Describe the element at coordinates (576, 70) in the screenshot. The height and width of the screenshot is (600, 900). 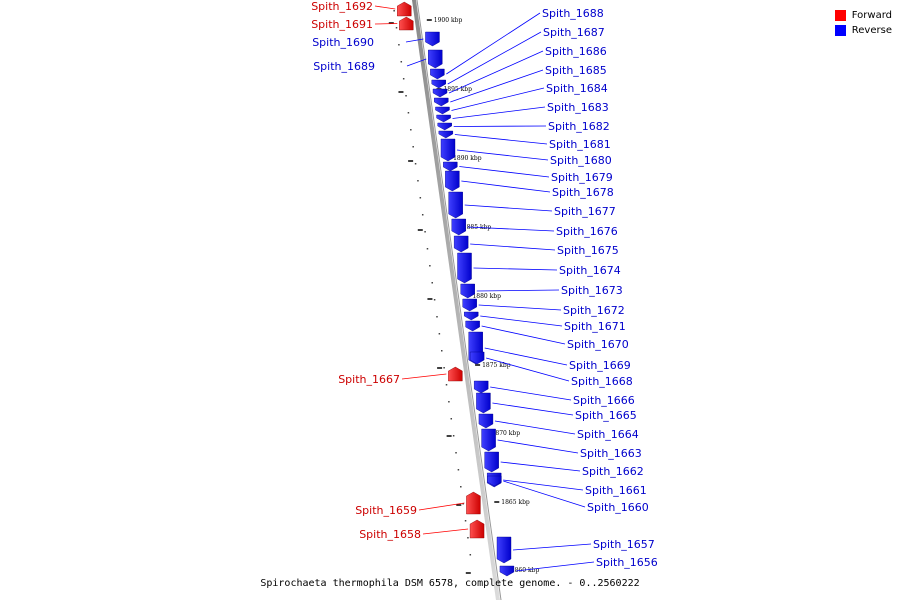
I see `gene-label: Spith_1685` at that location.